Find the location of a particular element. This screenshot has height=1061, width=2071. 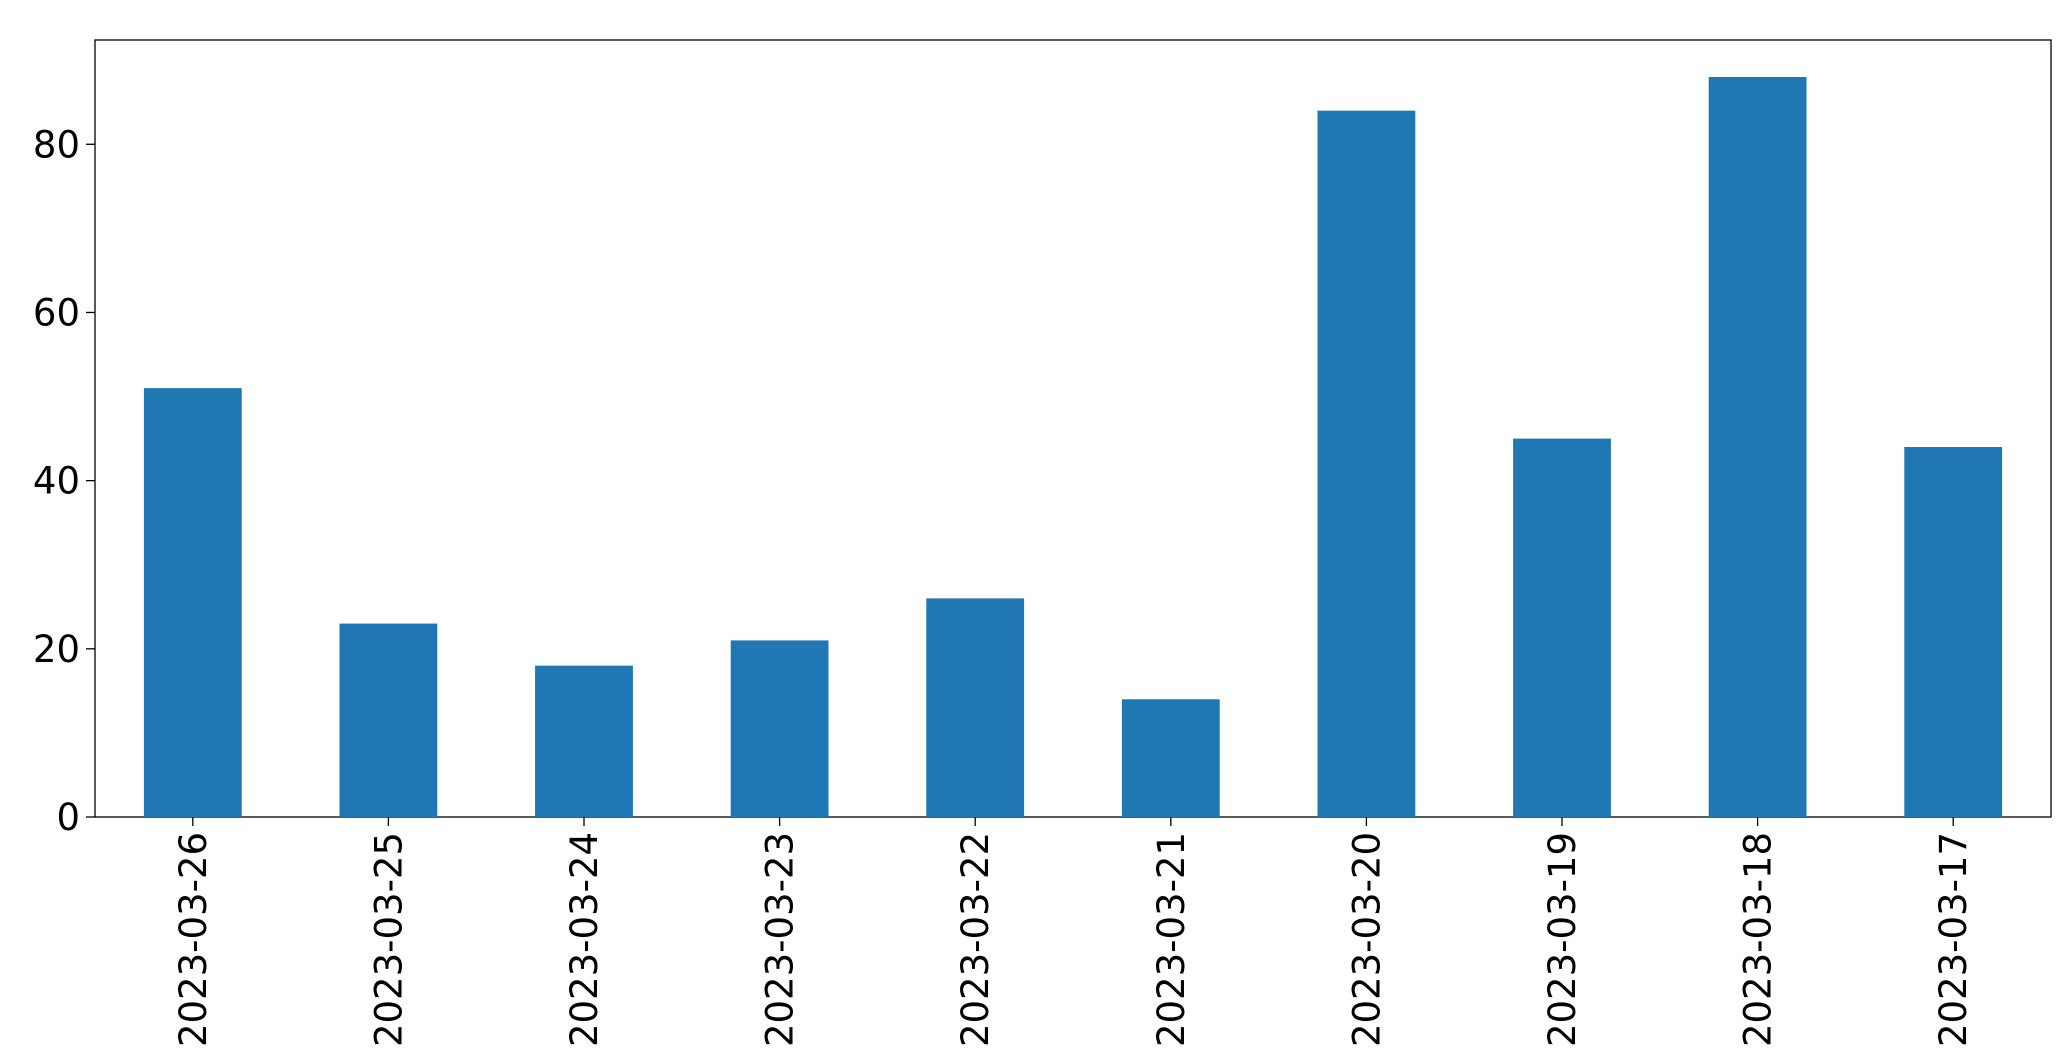

x-tick-label: 2023-03-21 is located at coordinates (1171, 939).